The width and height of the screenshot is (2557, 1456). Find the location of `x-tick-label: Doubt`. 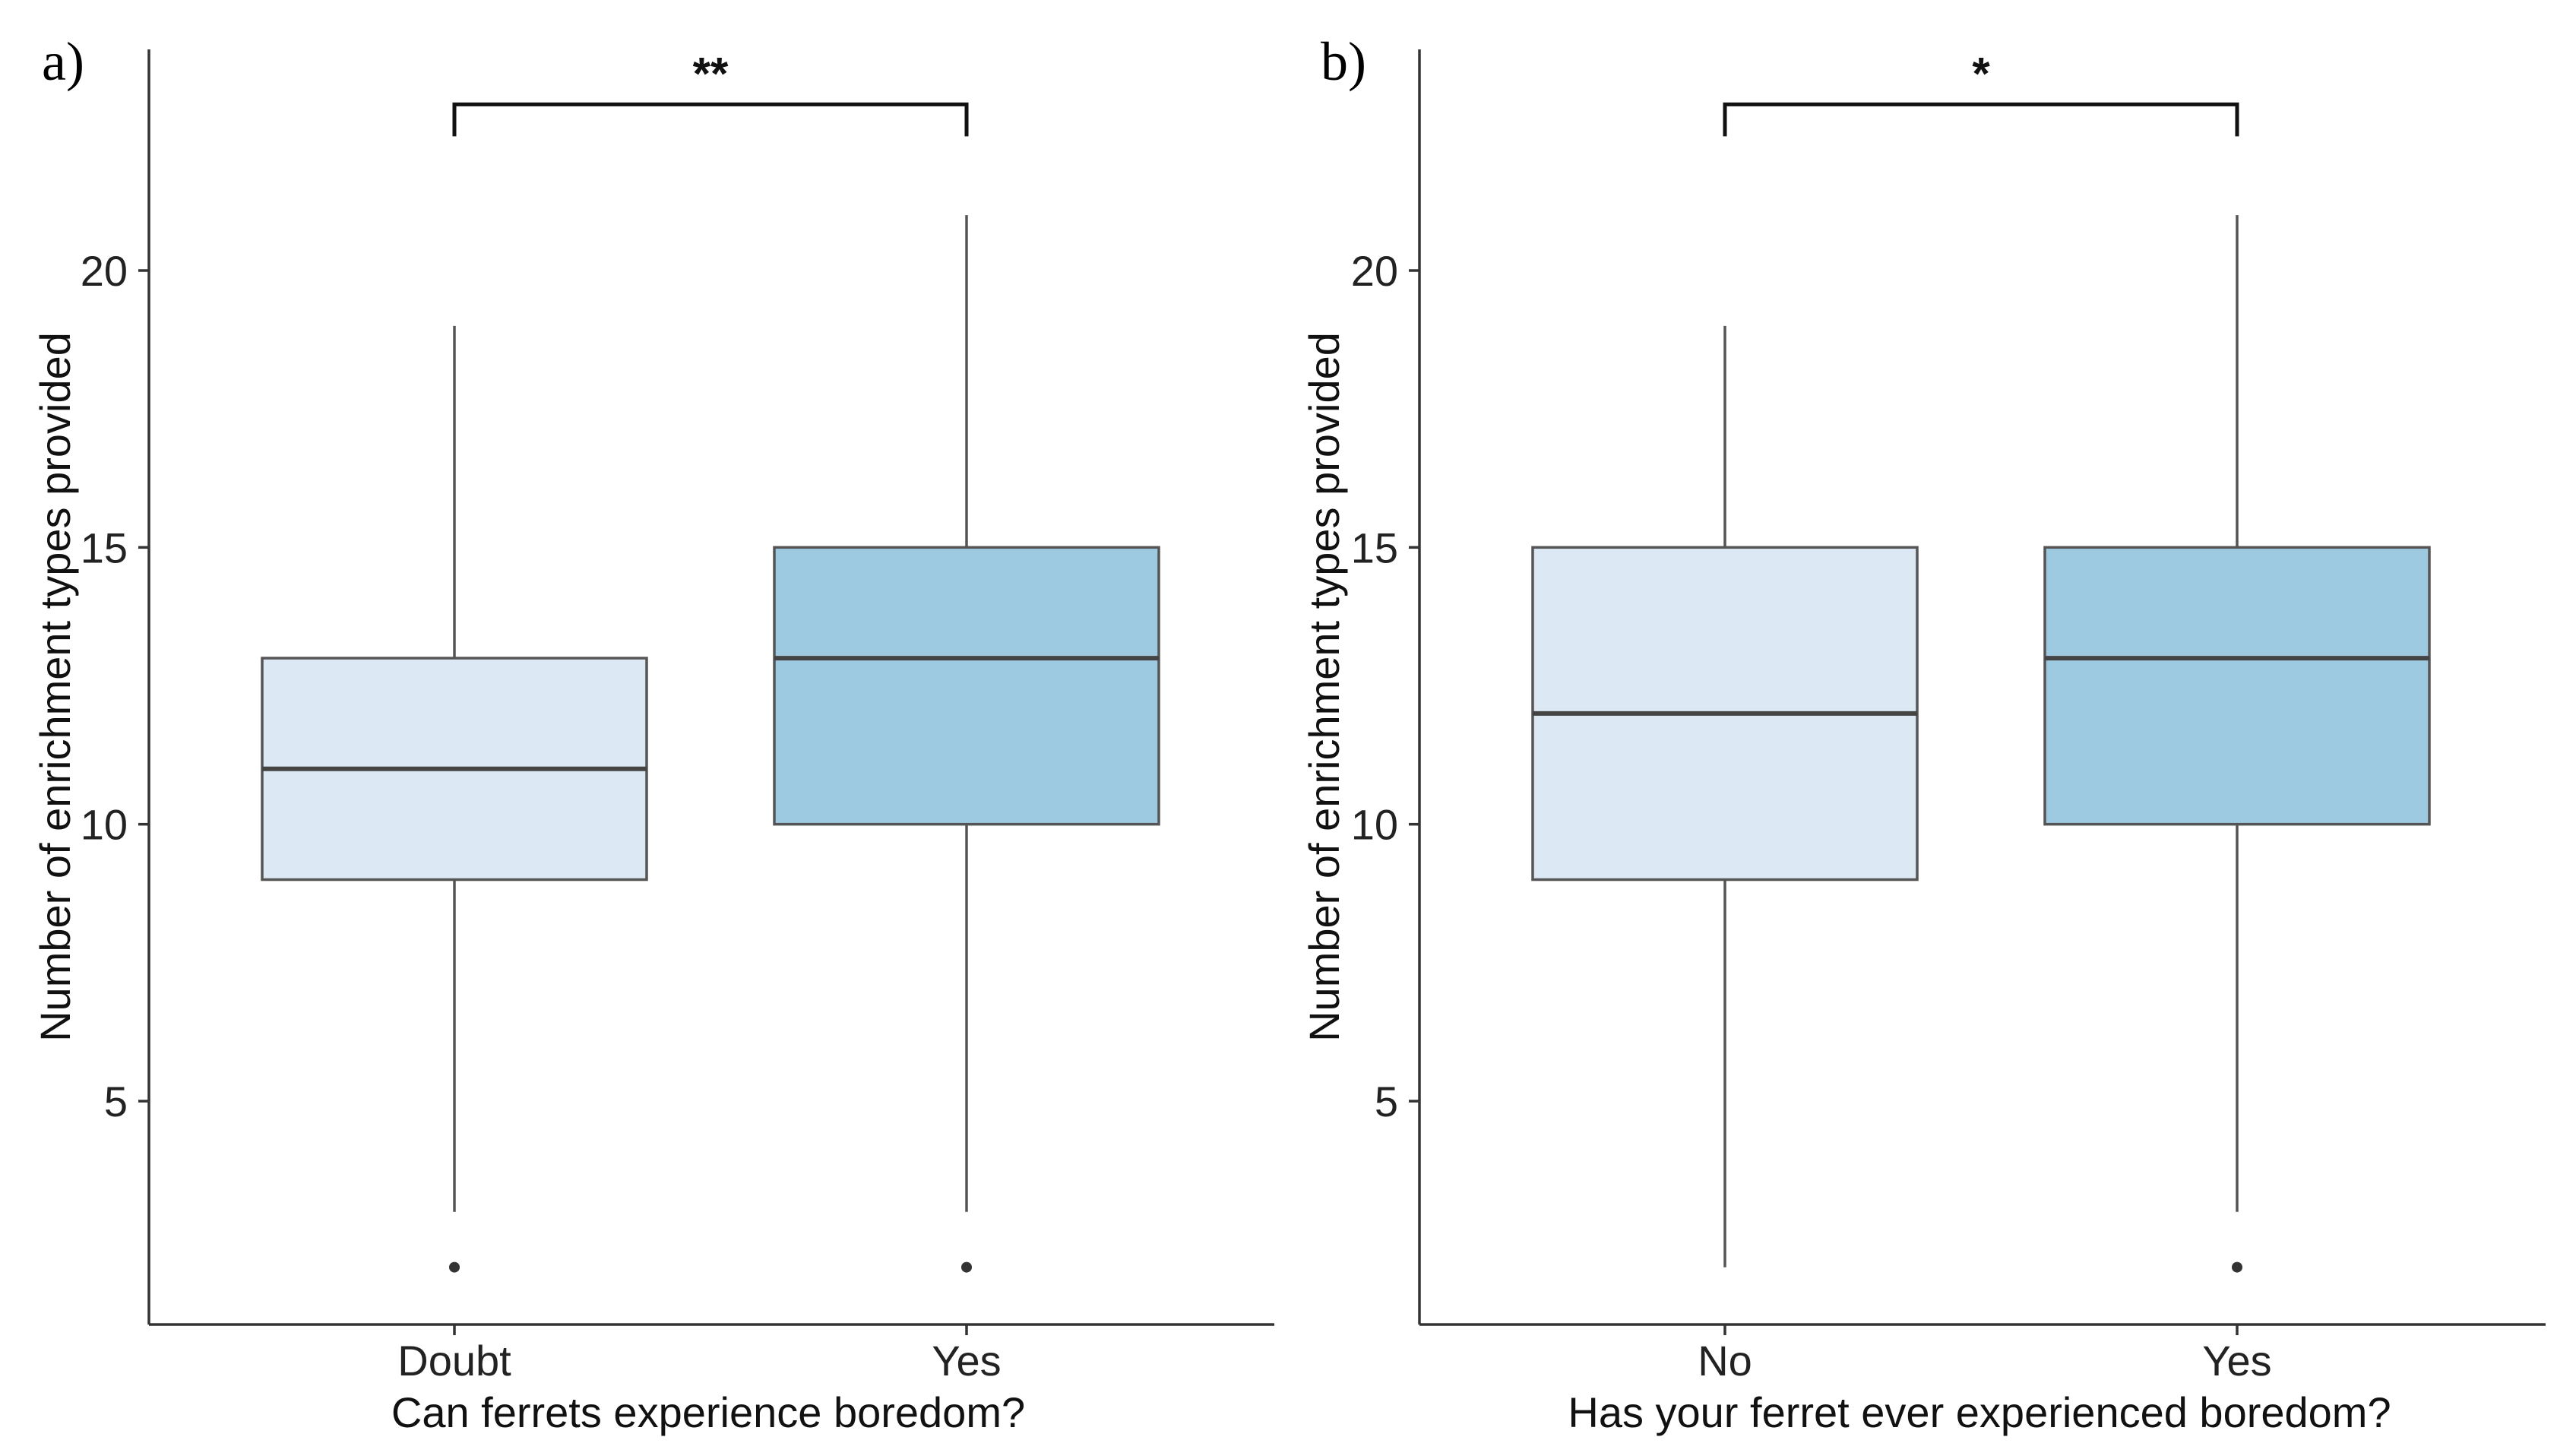

x-tick-label: Doubt is located at coordinates (454, 1361).